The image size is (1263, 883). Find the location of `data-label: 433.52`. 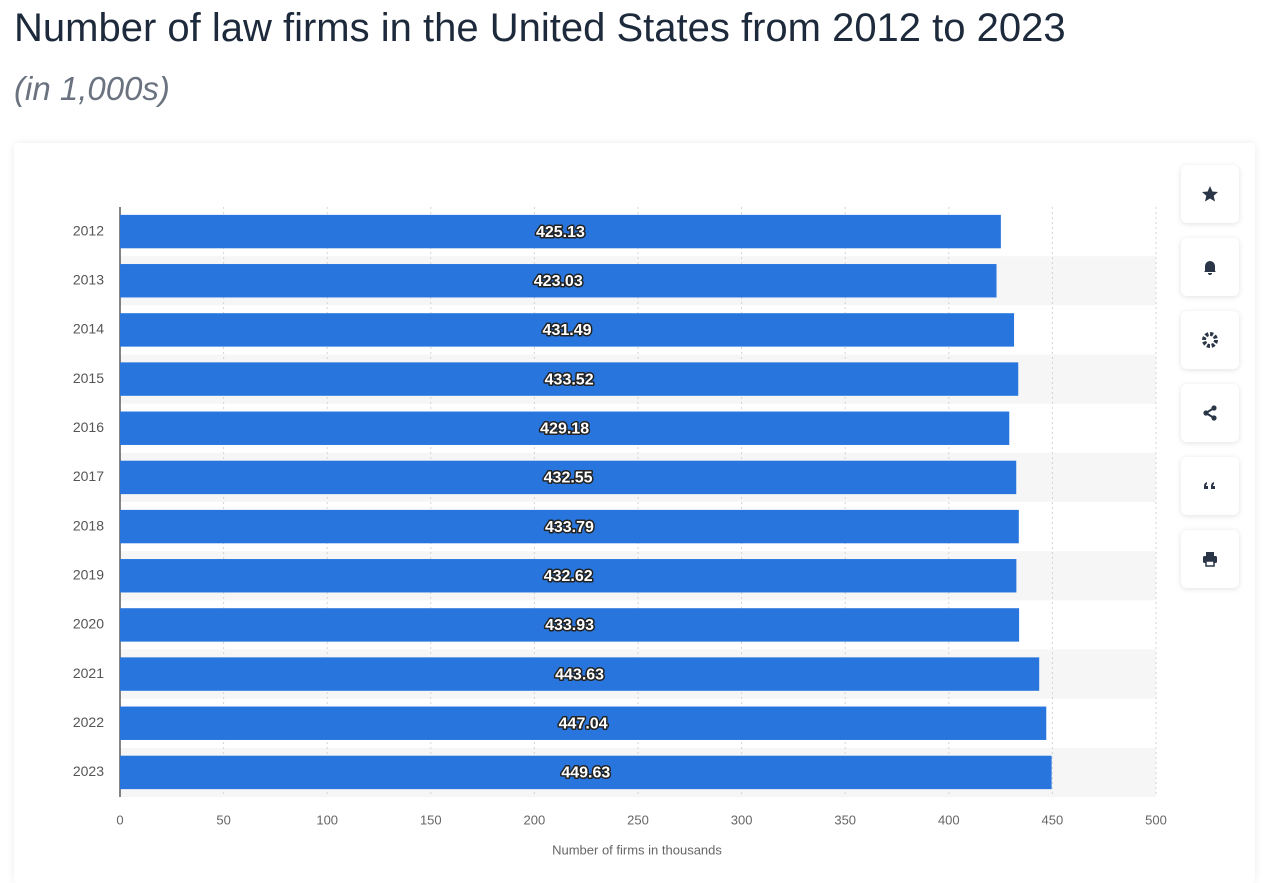

data-label: 433.52 is located at coordinates (569, 379).